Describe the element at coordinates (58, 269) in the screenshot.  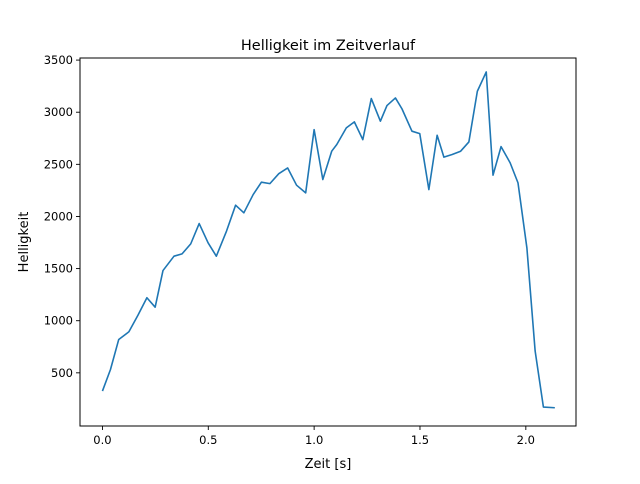
I see `y-tick-label: 1500` at that location.